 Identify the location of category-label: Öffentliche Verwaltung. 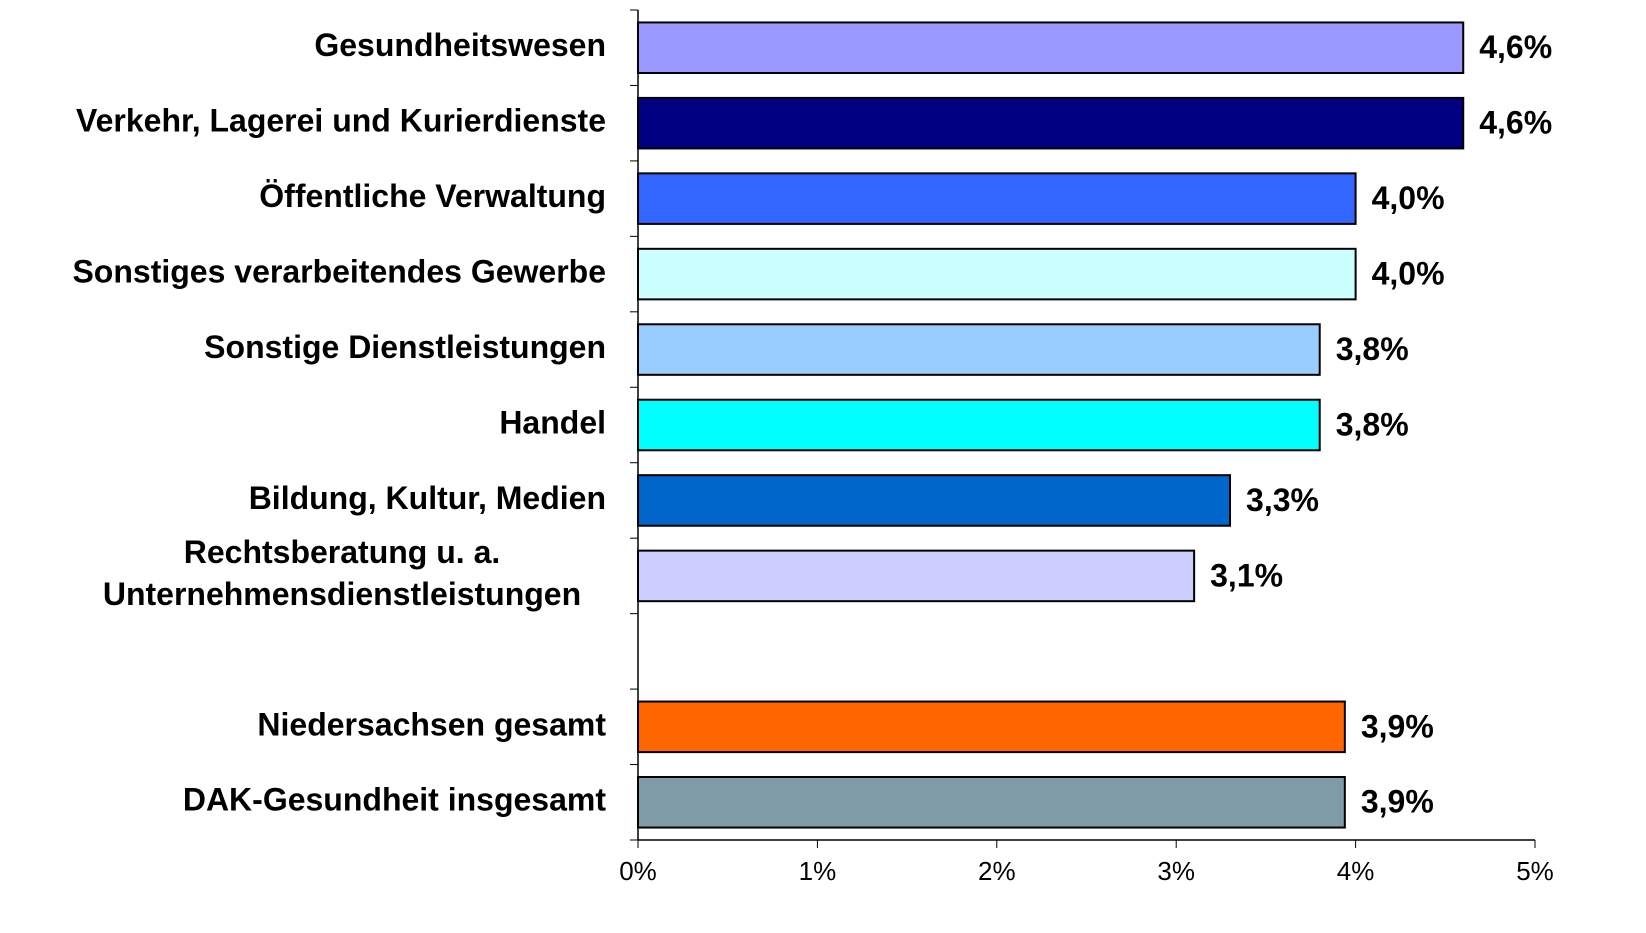
(432, 196).